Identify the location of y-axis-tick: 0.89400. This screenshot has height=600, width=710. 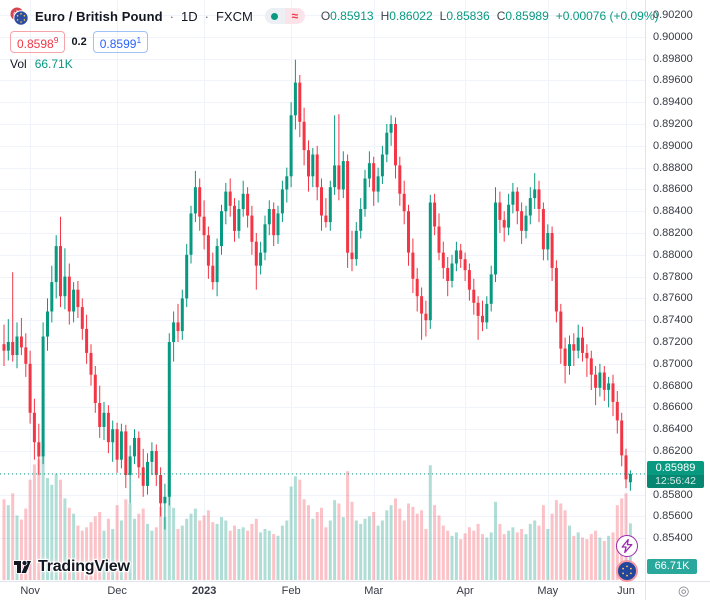
(673, 102).